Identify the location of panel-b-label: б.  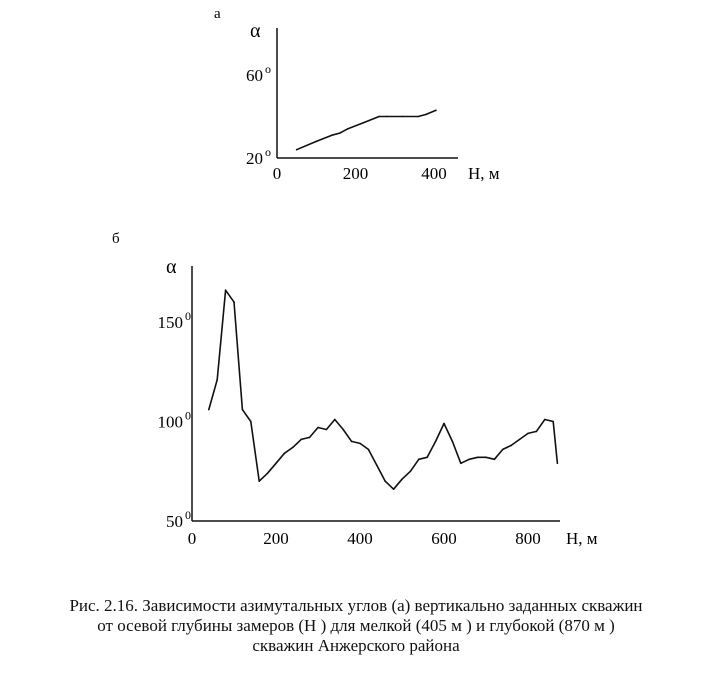
(116, 239).